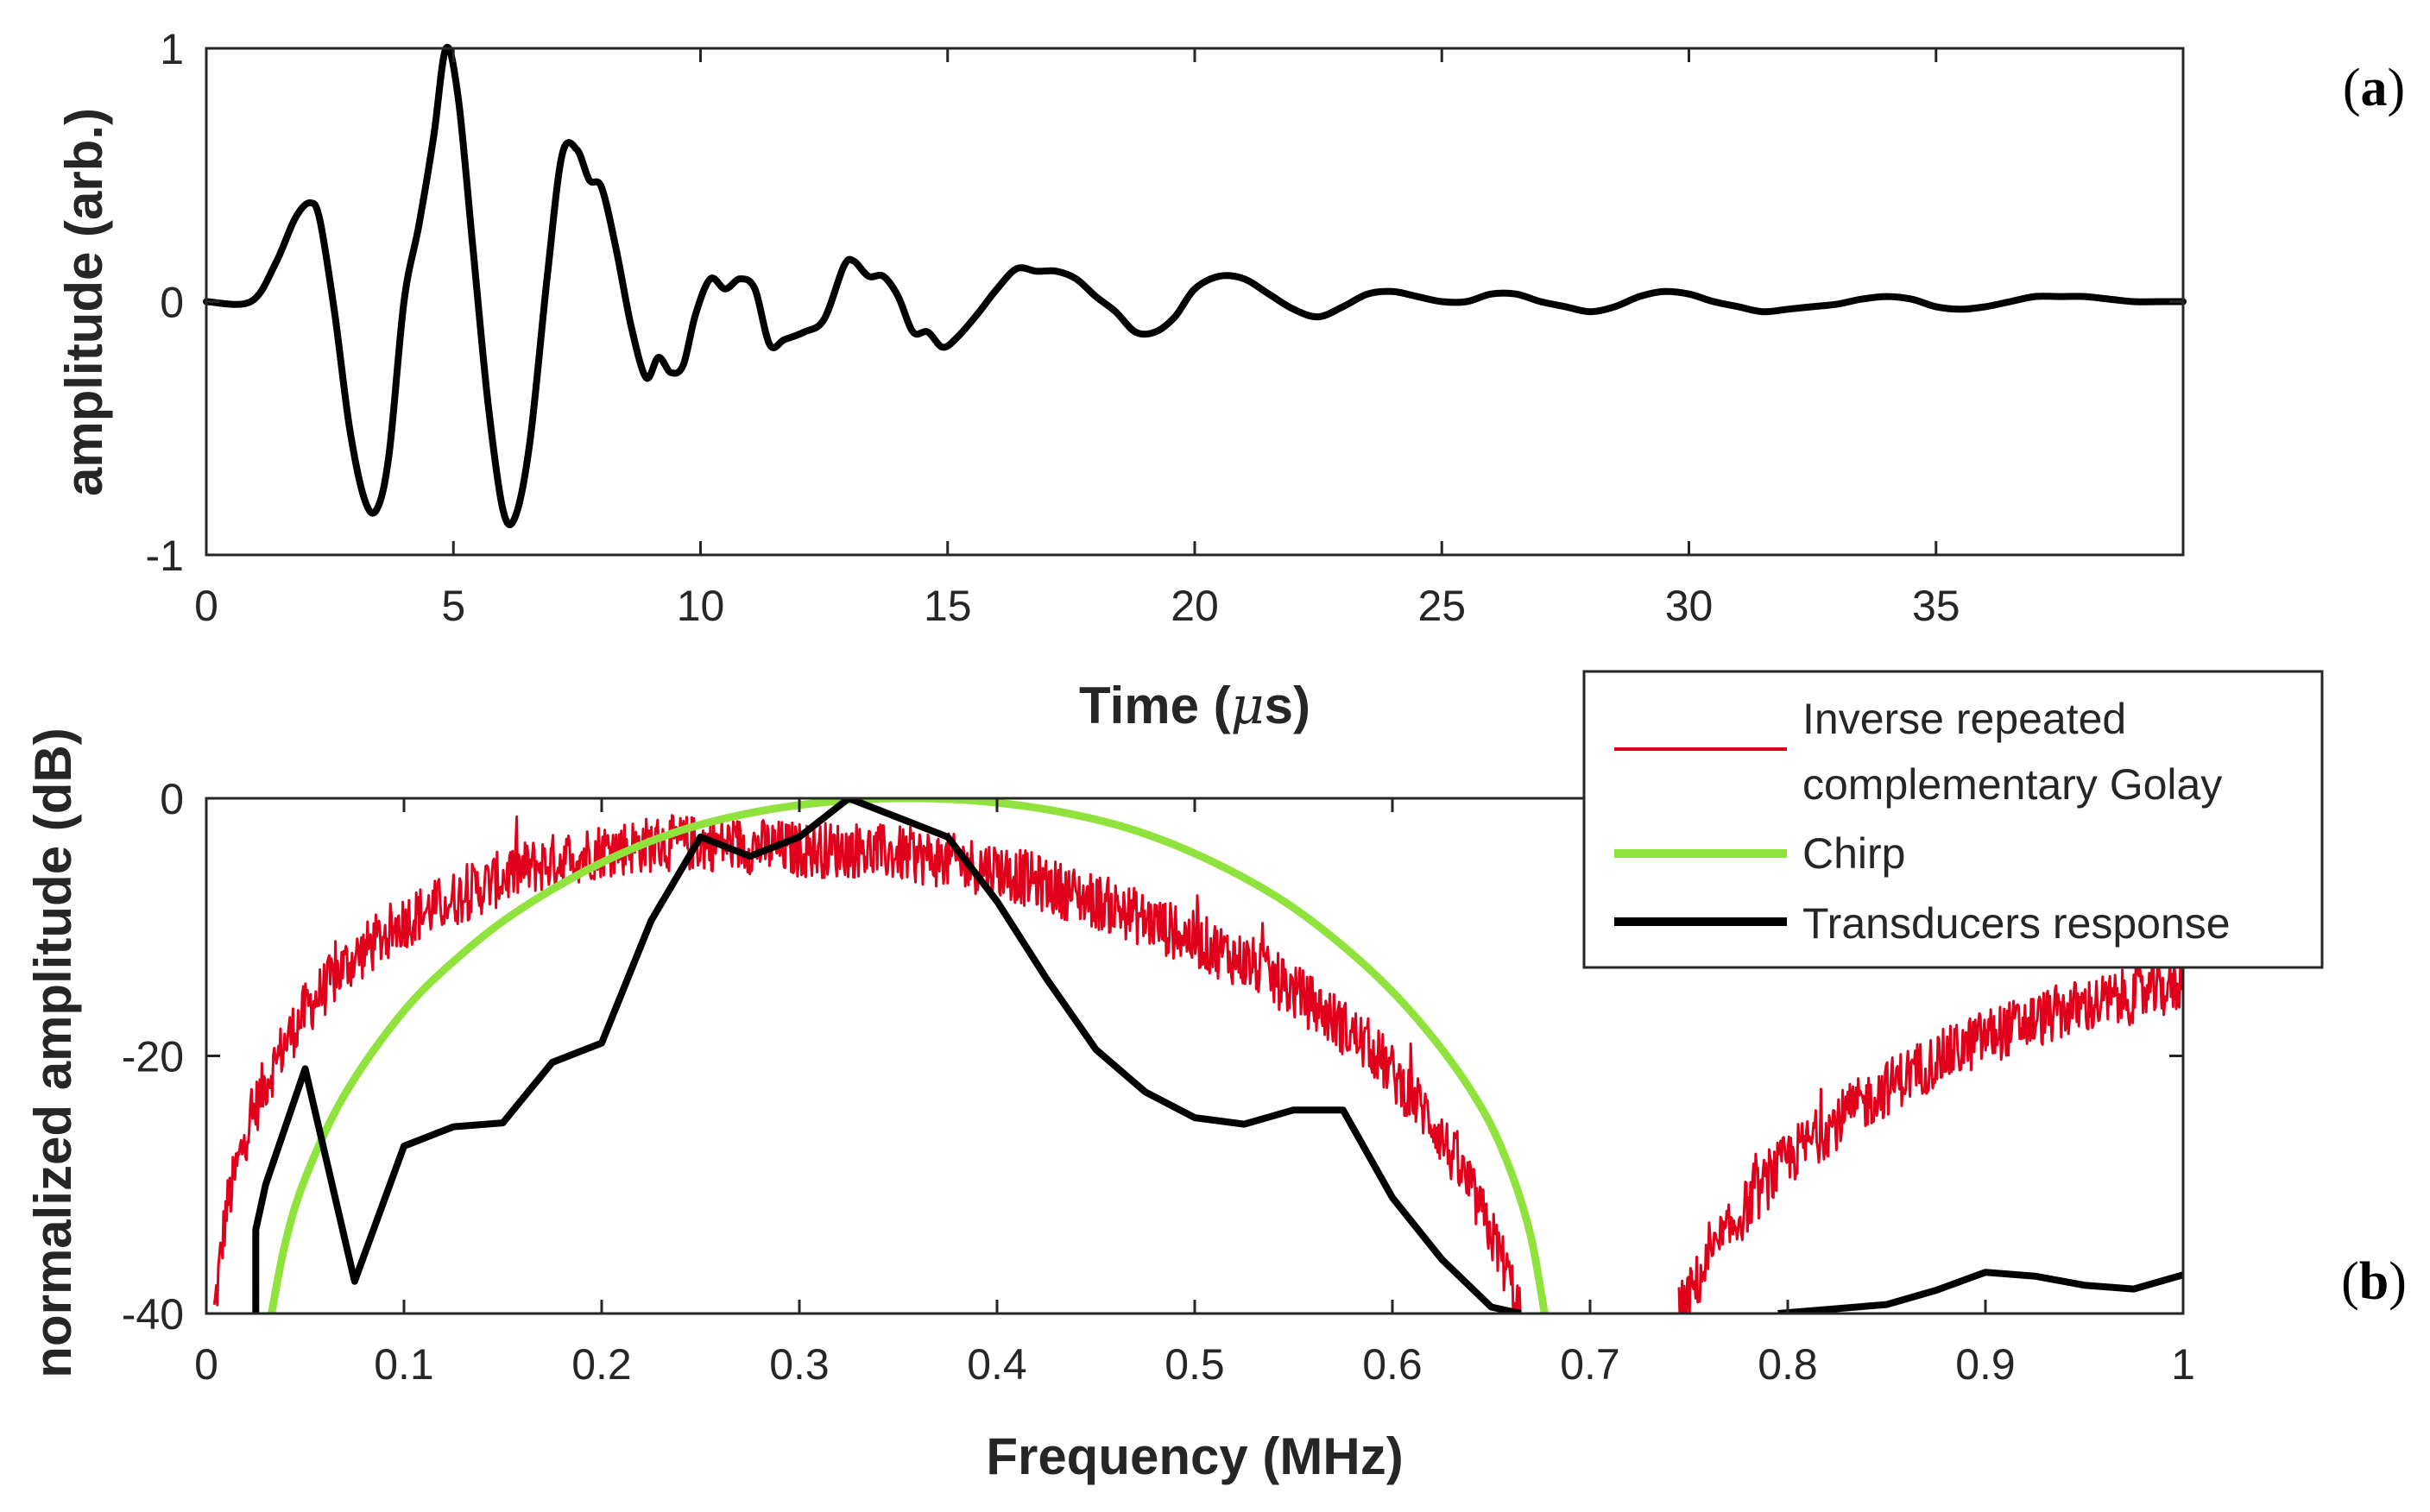 The height and width of the screenshot is (1512, 2430). What do you see at coordinates (53, 1053) in the screenshot?
I see `chart-b-y-axis-label: normalized amplitude (dB)` at bounding box center [53, 1053].